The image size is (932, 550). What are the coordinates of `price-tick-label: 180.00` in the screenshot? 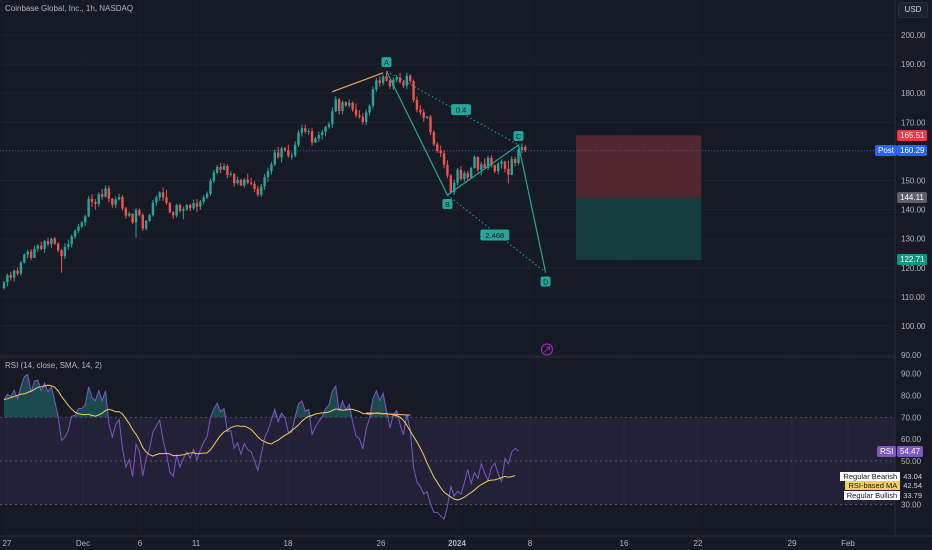 It's located at (913, 93).